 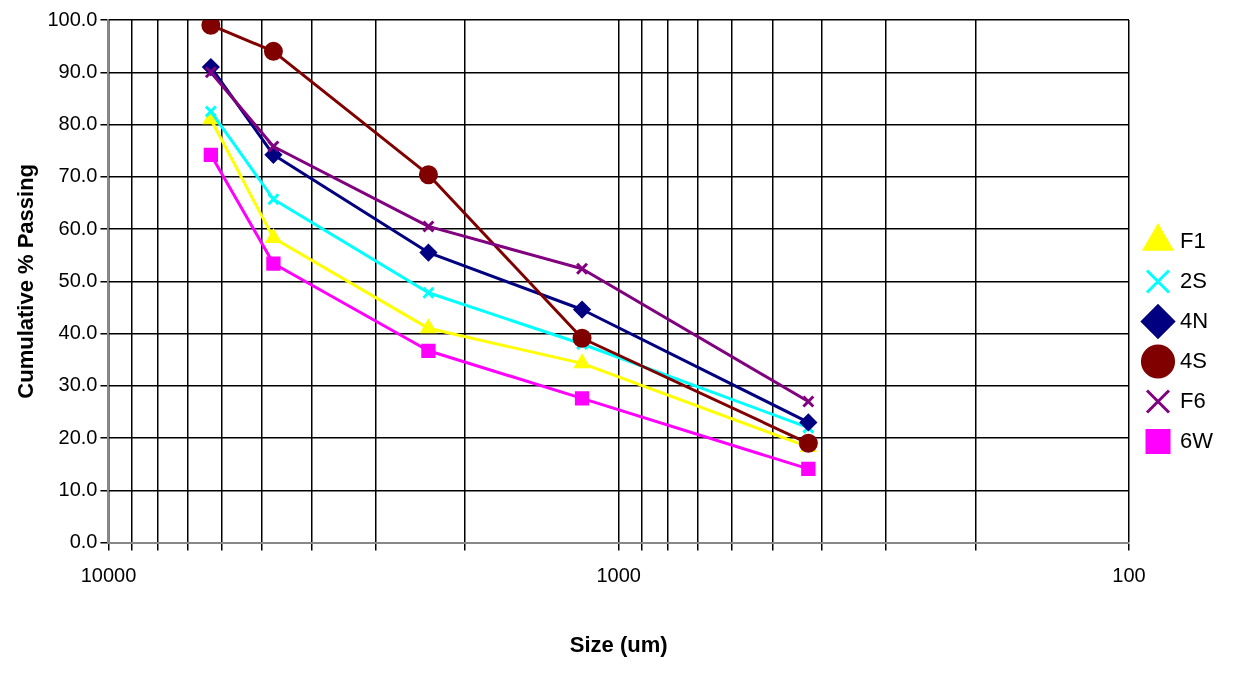 I want to click on y-tick-label: 80.0, so click(x=78, y=123).